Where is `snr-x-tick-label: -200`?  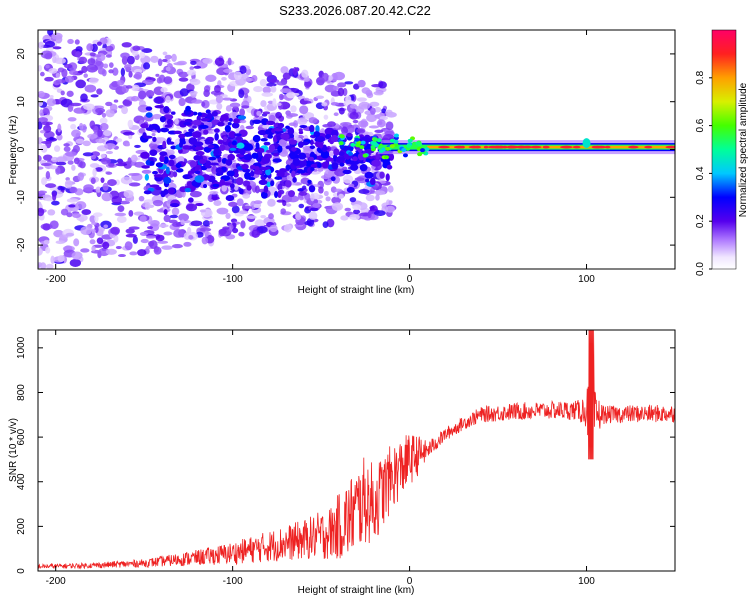
snr-x-tick-label: -200 is located at coordinates (56, 581).